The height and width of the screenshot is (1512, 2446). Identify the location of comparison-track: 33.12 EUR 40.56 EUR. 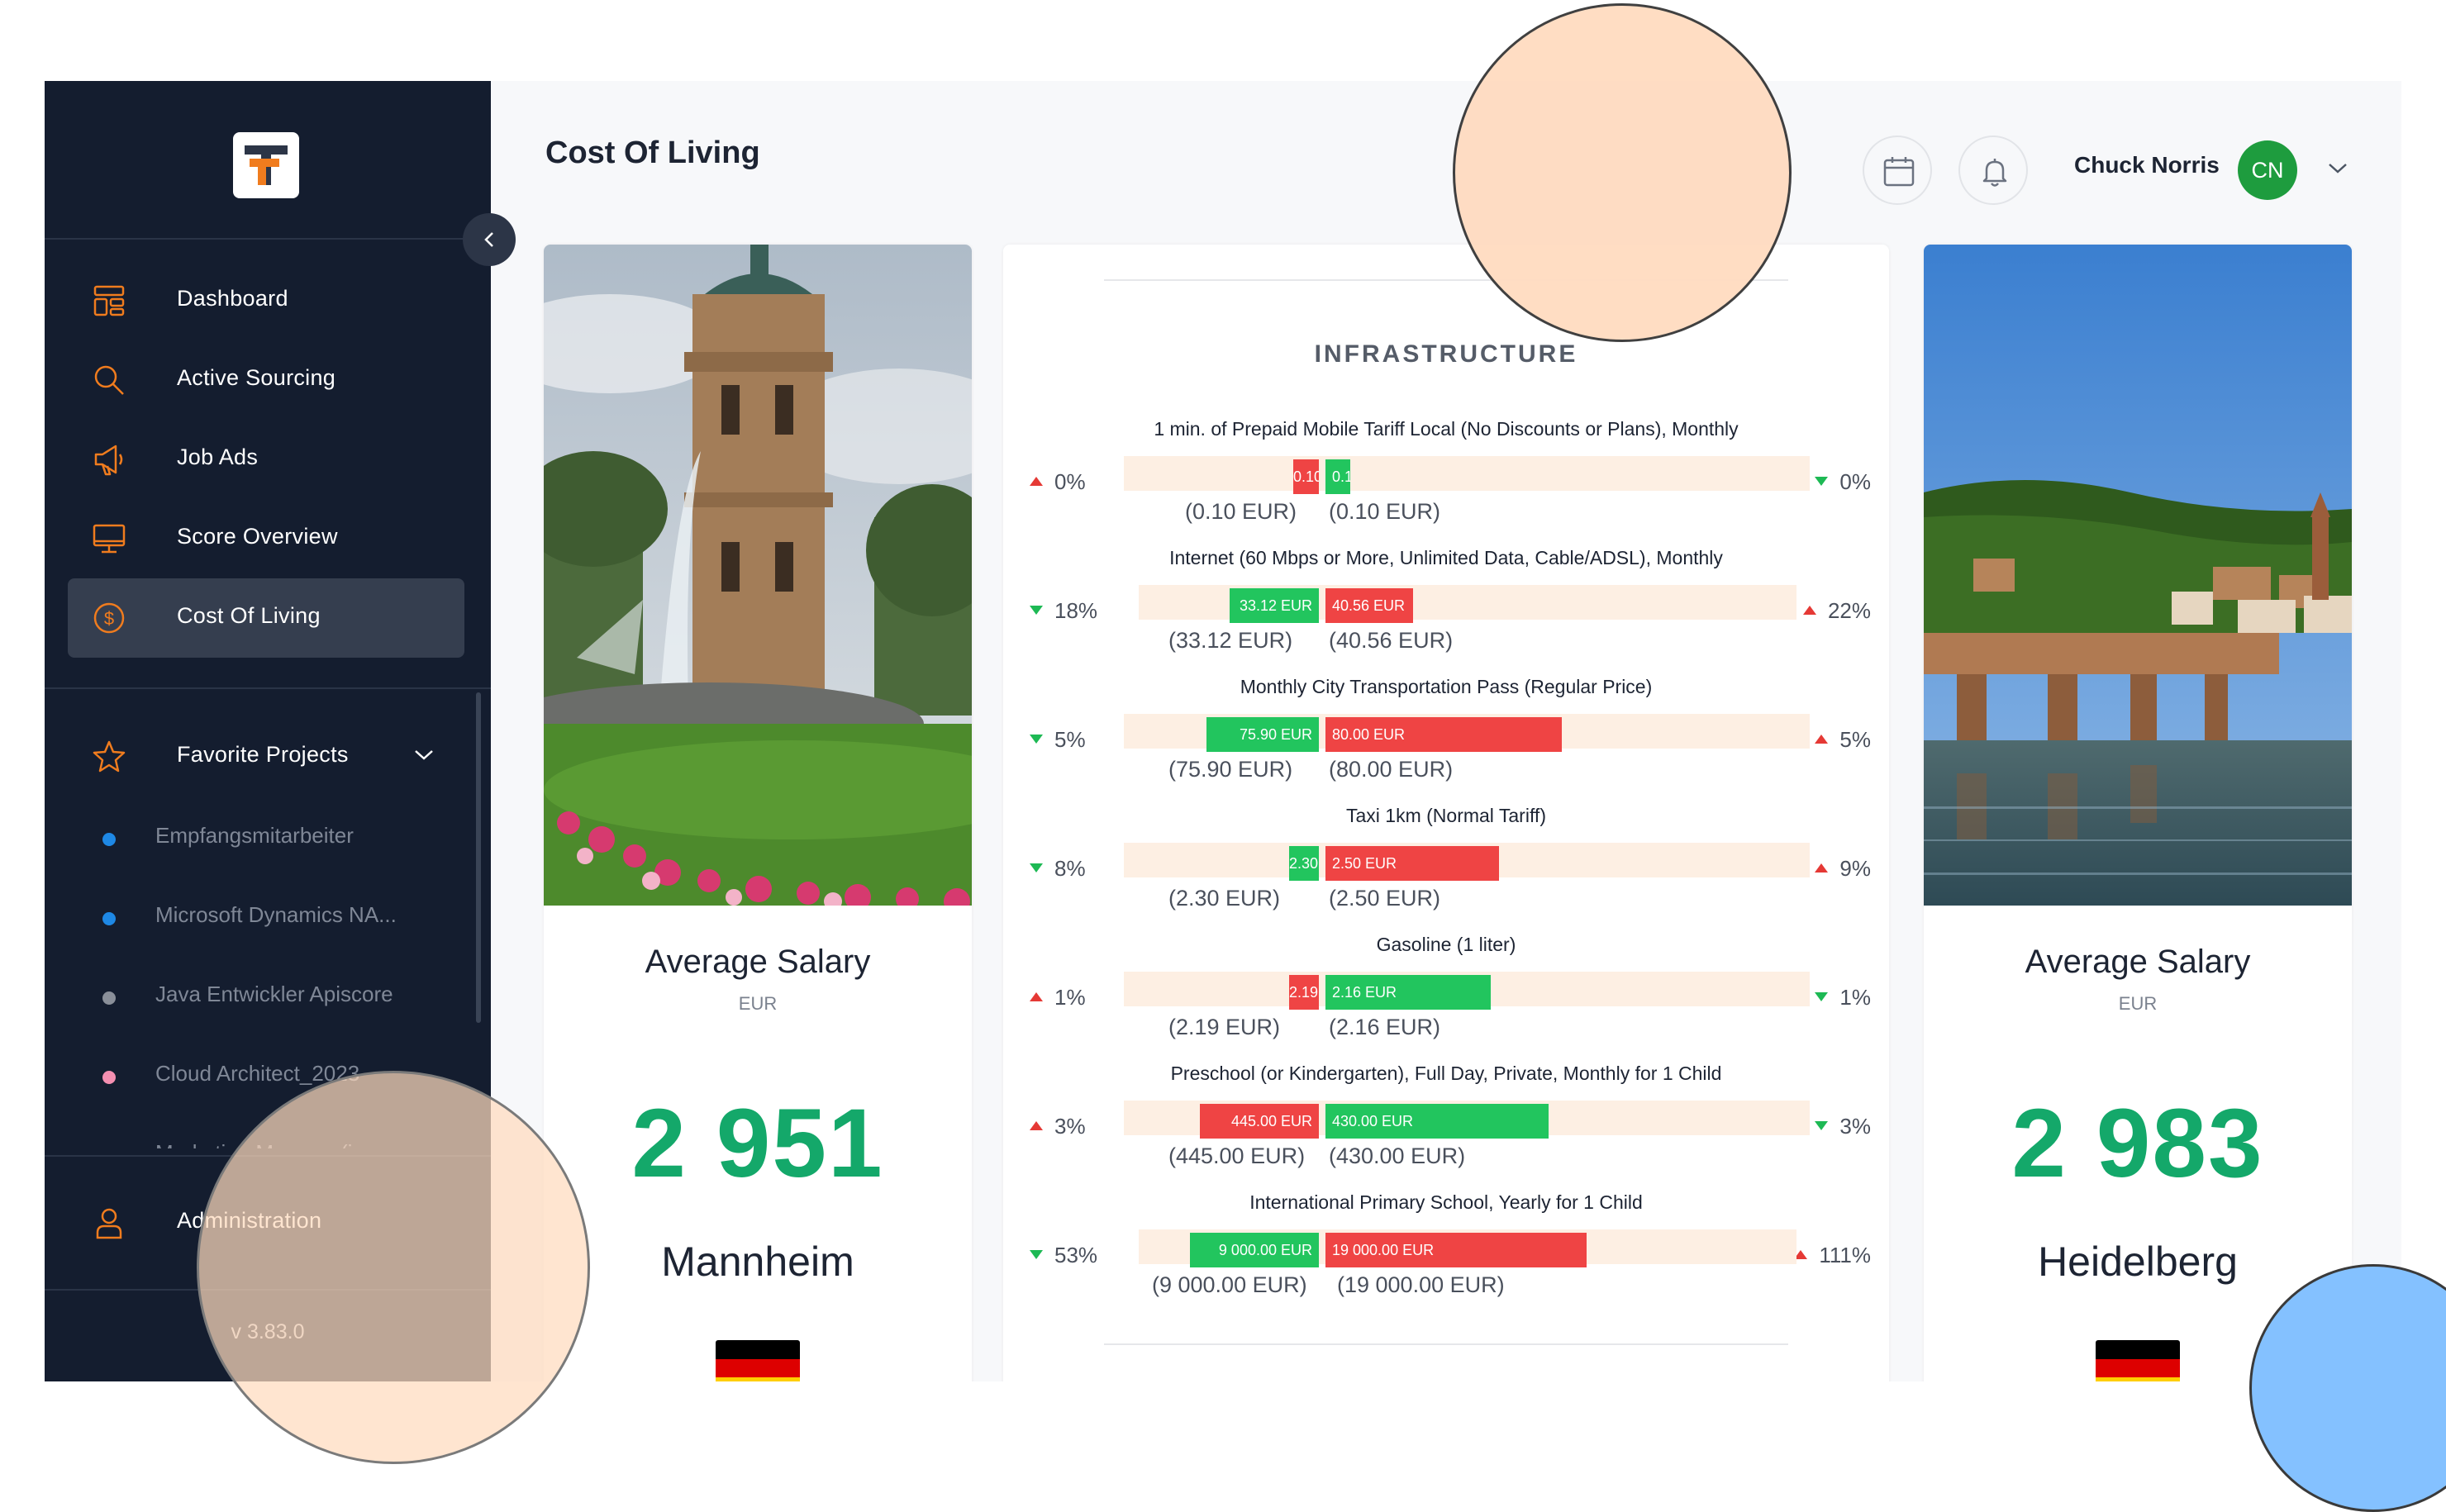
(1468, 604).